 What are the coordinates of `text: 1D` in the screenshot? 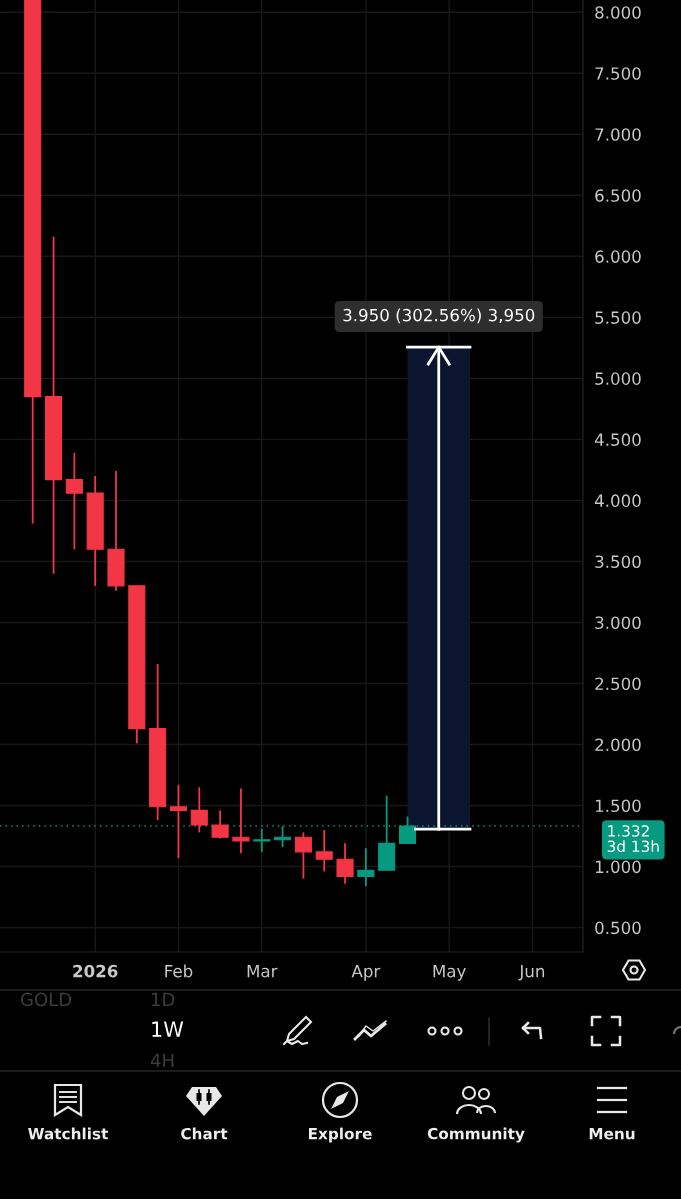 It's located at (163, 999).